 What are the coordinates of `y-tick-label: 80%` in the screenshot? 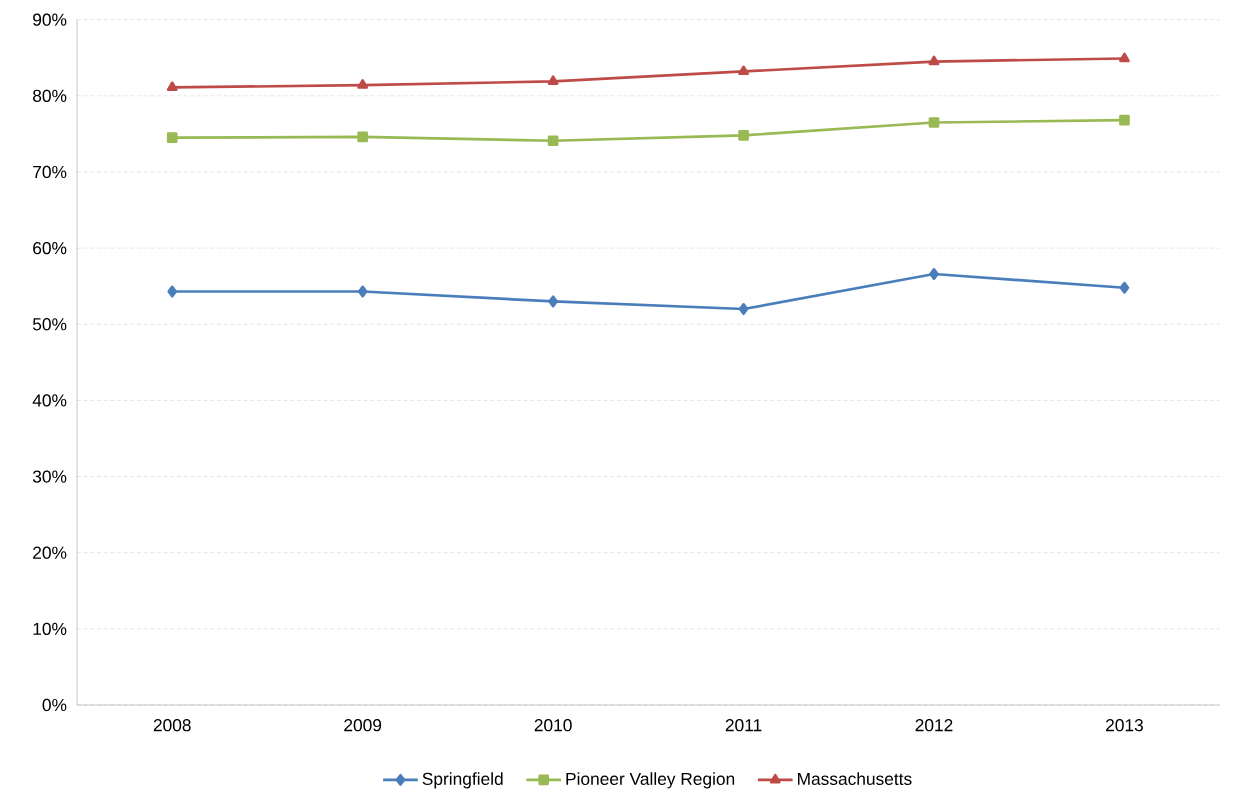 It's located at (50, 95).